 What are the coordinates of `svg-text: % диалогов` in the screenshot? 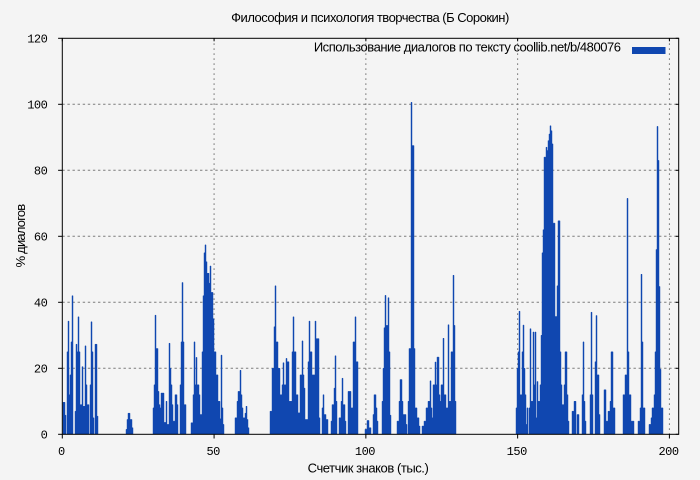 It's located at (20, 236).